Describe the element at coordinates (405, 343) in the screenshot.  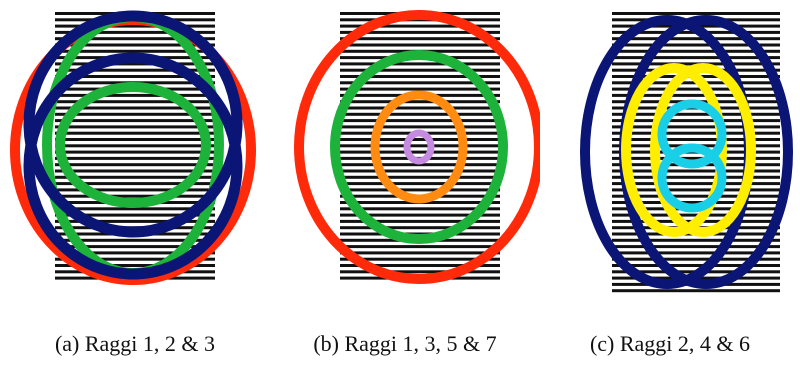
I see `caption-b: (b) Raggi 1, 3, 5 & 7` at that location.